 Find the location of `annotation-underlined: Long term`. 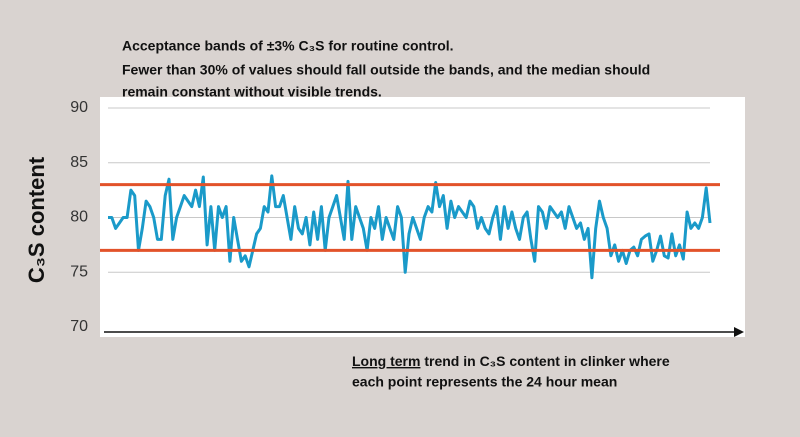

annotation-underlined: Long term is located at coordinates (386, 361).